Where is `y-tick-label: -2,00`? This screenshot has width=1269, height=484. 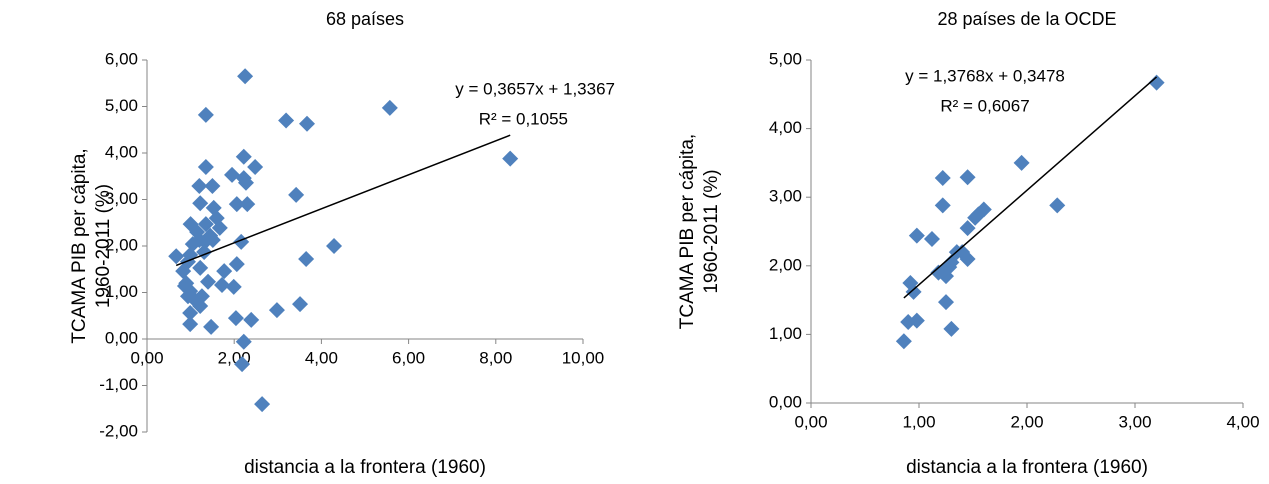
y-tick-label: -2,00 is located at coordinates (118, 430).